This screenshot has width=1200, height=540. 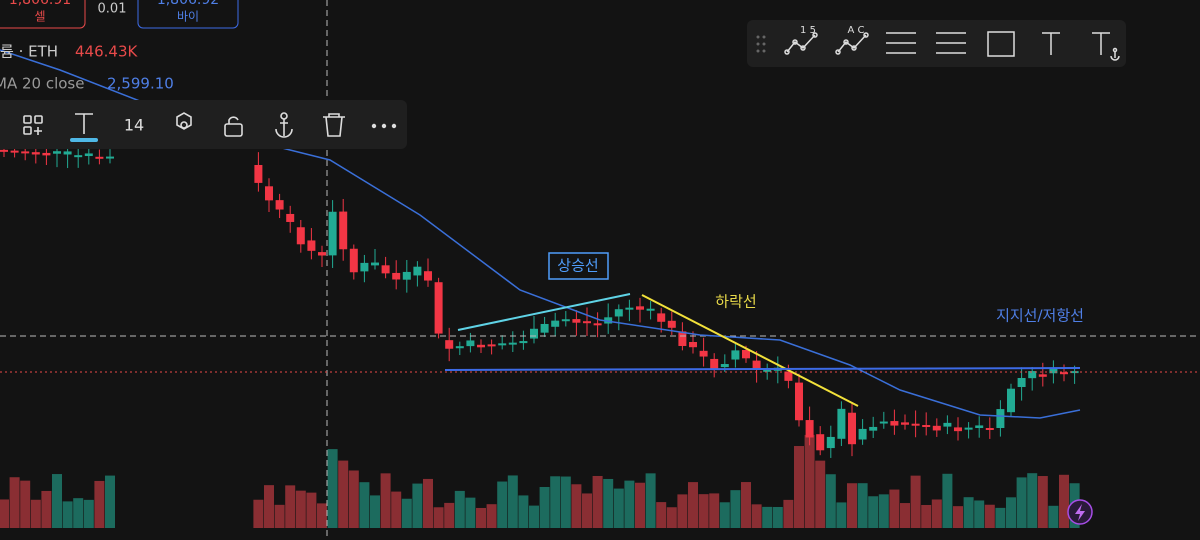 I want to click on annotation: 상승선, so click(x=577, y=266).